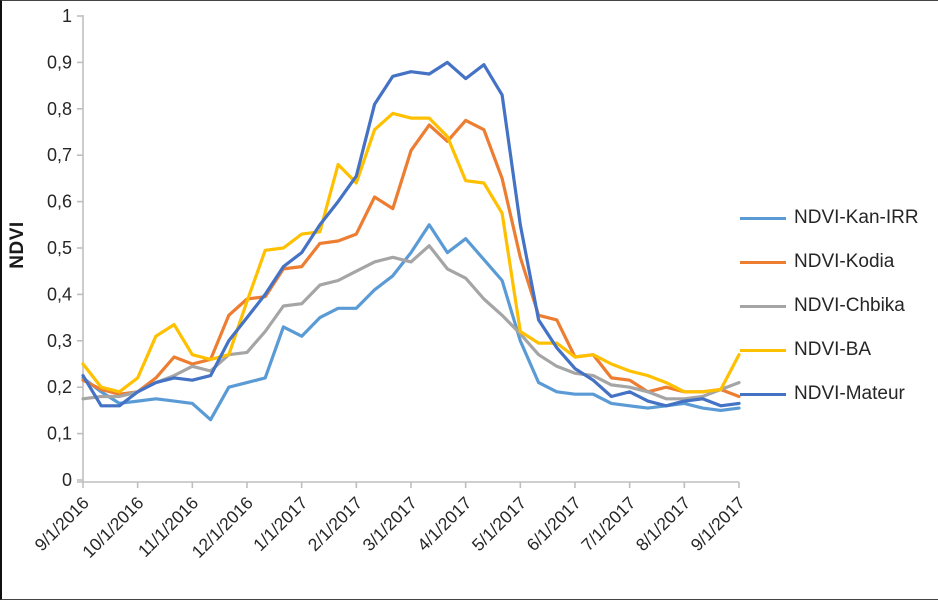  I want to click on x-tick-label: 7/1/2017, so click(608, 524).